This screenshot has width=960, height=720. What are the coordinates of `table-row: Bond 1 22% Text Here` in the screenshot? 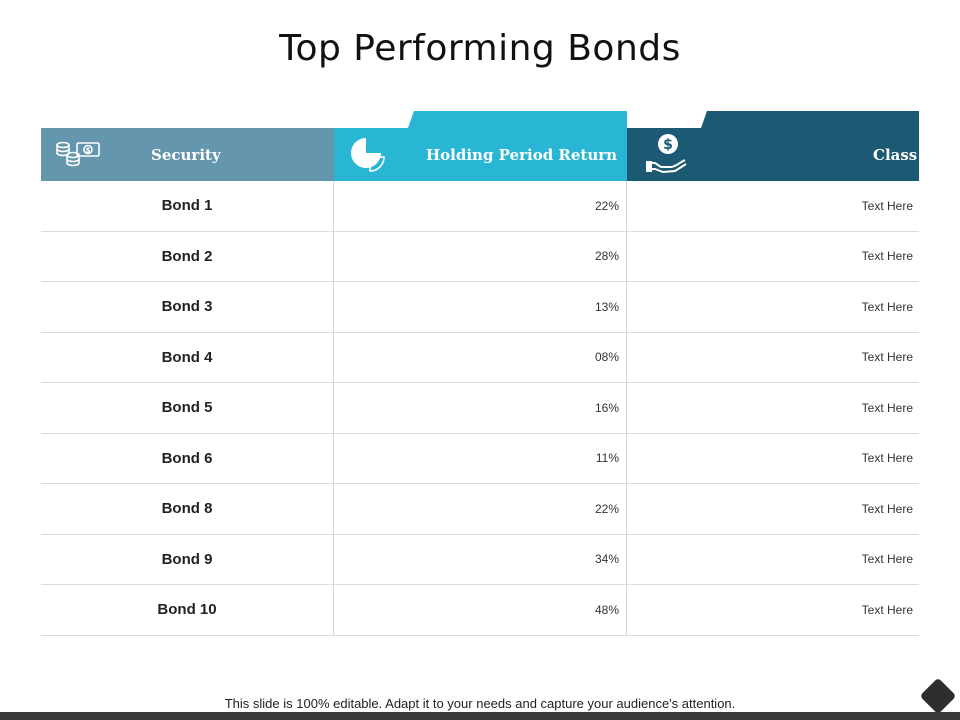 It's located at (480, 206).